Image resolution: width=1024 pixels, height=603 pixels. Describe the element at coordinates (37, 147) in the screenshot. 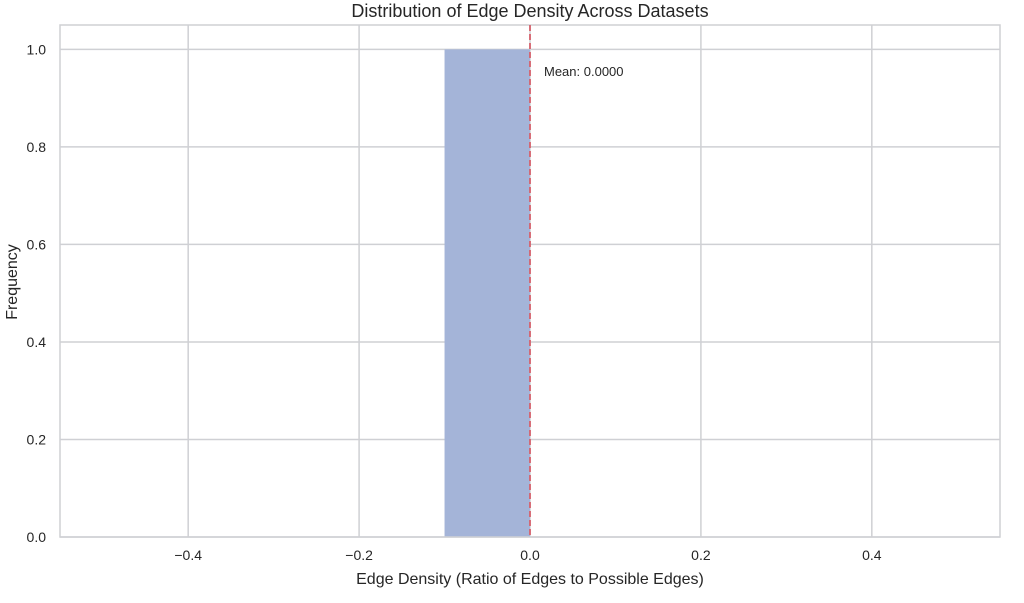

I see `y-tick-label-4: 0.8` at that location.